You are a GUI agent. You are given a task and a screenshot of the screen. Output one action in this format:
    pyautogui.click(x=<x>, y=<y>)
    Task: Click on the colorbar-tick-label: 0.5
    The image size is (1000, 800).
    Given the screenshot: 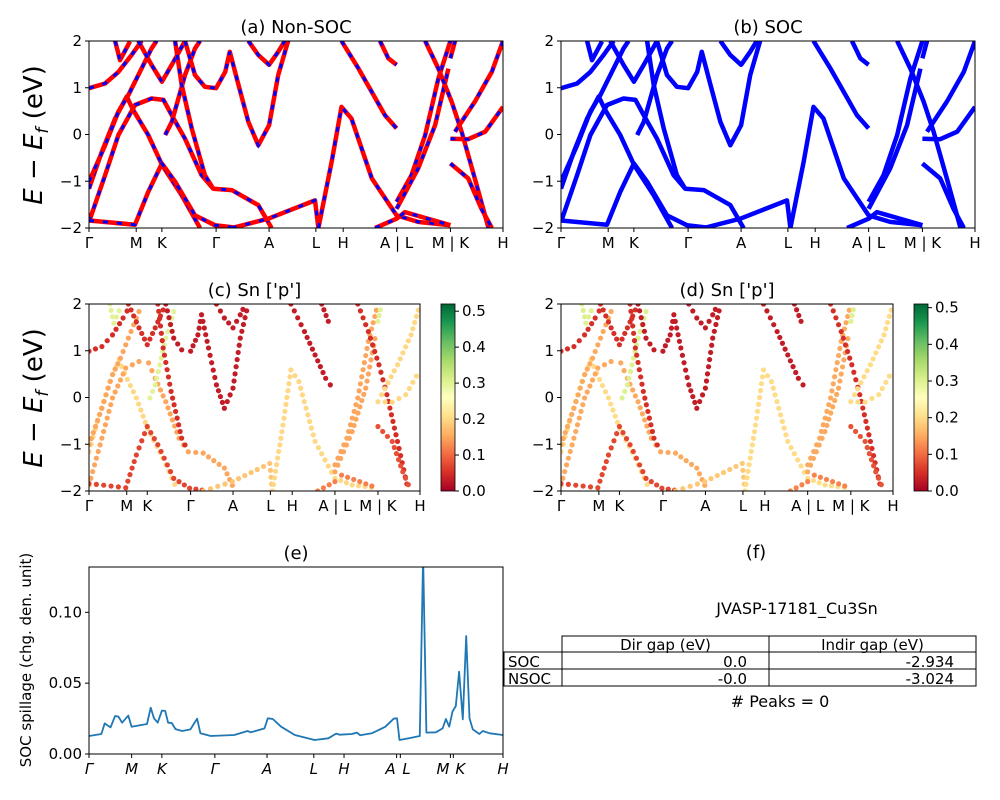 What is the action you would take?
    pyautogui.click(x=474, y=311)
    